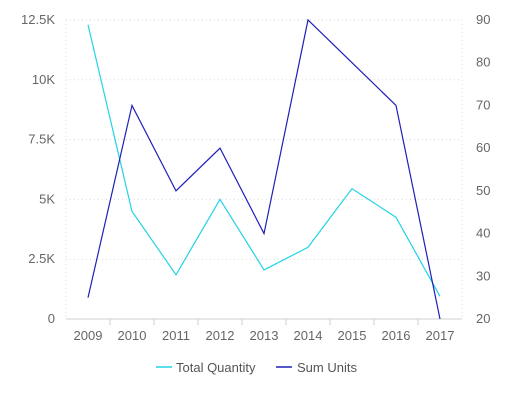  What do you see at coordinates (176, 335) in the screenshot?
I see `x-tick-label: 2011` at bounding box center [176, 335].